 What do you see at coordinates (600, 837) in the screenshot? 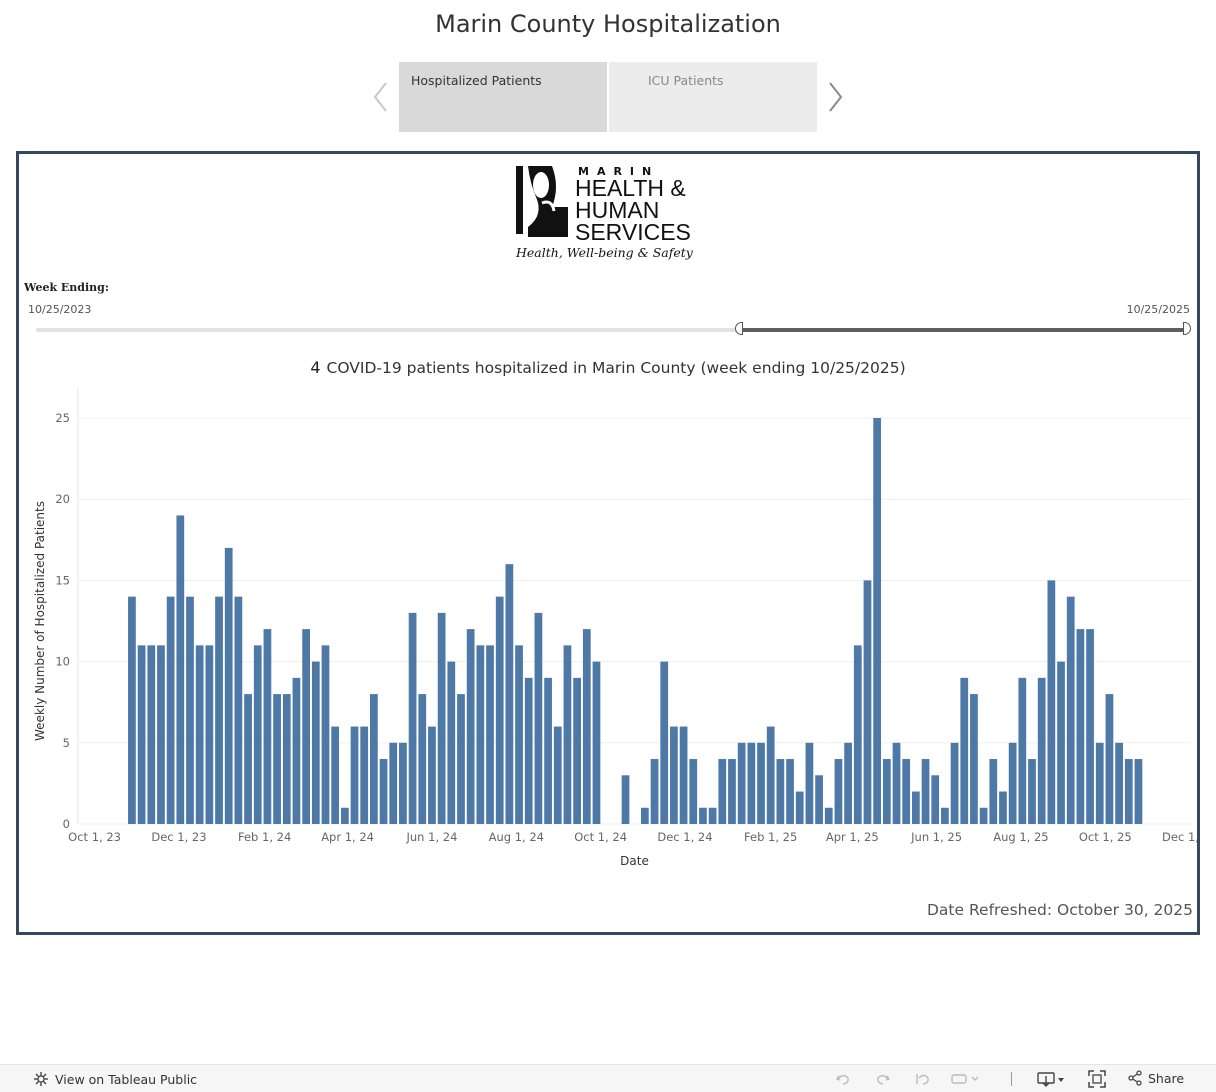
I see `x-tick-label: Oct 1, 24` at bounding box center [600, 837].